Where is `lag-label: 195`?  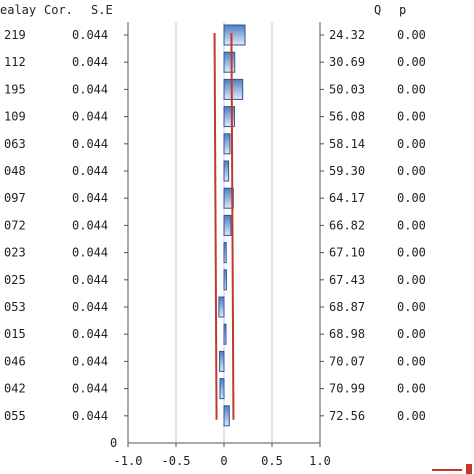 lag-label: 195 is located at coordinates (15, 89).